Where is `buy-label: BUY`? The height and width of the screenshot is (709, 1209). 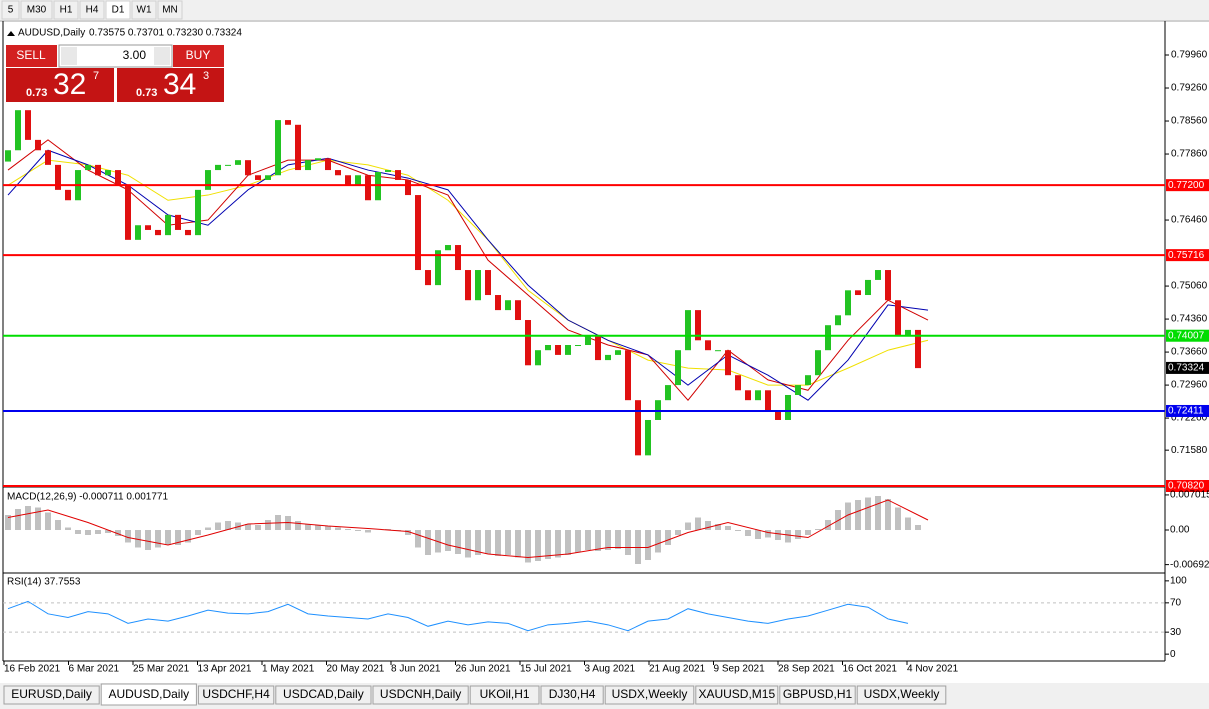 buy-label: BUY is located at coordinates (198, 55).